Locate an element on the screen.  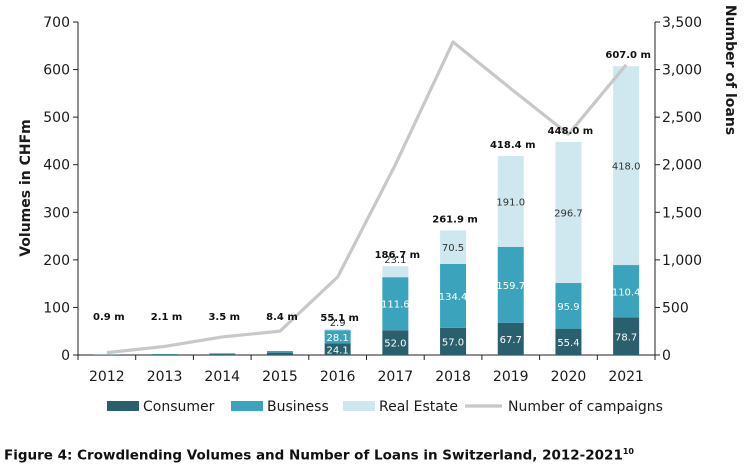
x-tick-label: 2019 is located at coordinates (511, 377).